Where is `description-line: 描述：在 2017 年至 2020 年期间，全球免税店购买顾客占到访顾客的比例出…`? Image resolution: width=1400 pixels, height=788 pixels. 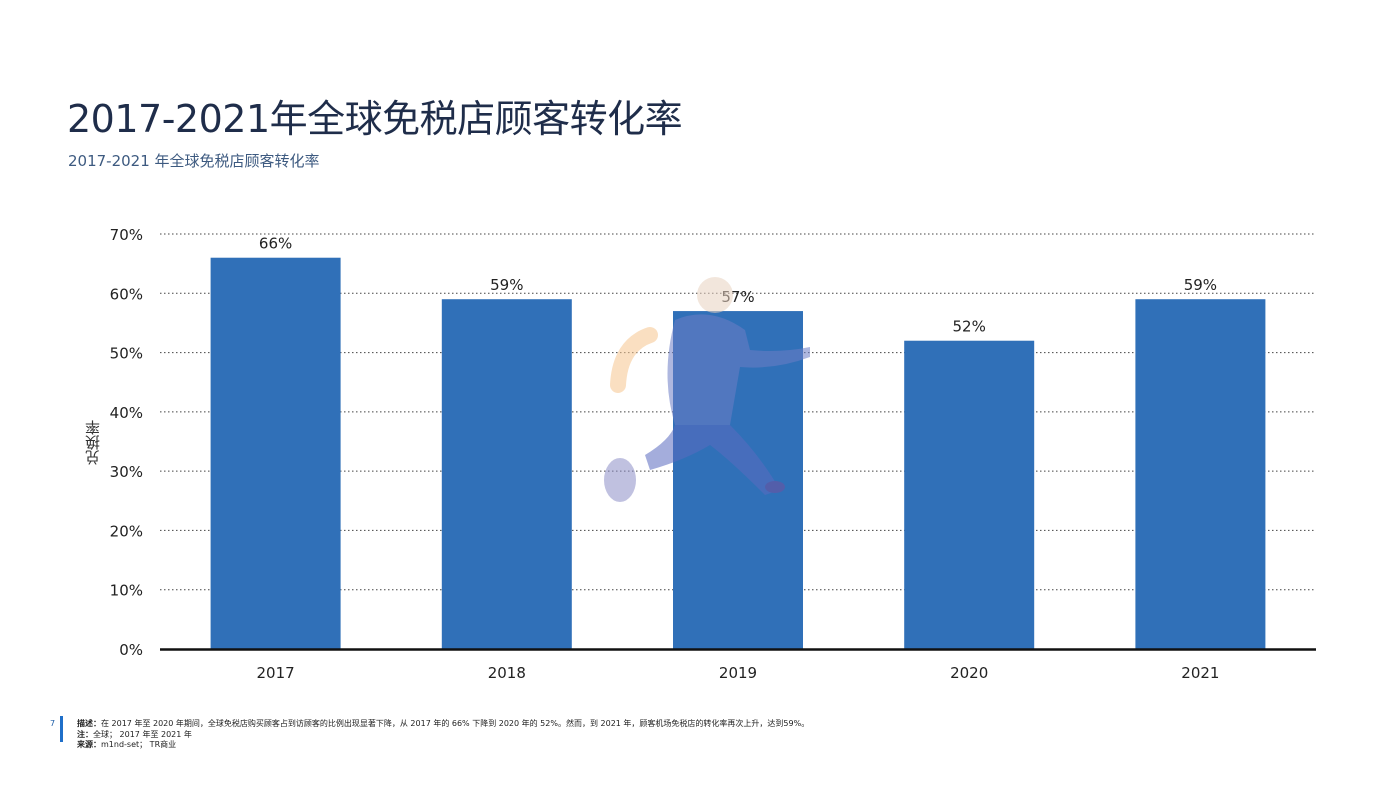 description-line: 描述：在 2017 年至 2020 年期间，全球免税店购买顾客占到访顾客的比例出… is located at coordinates (443, 724).